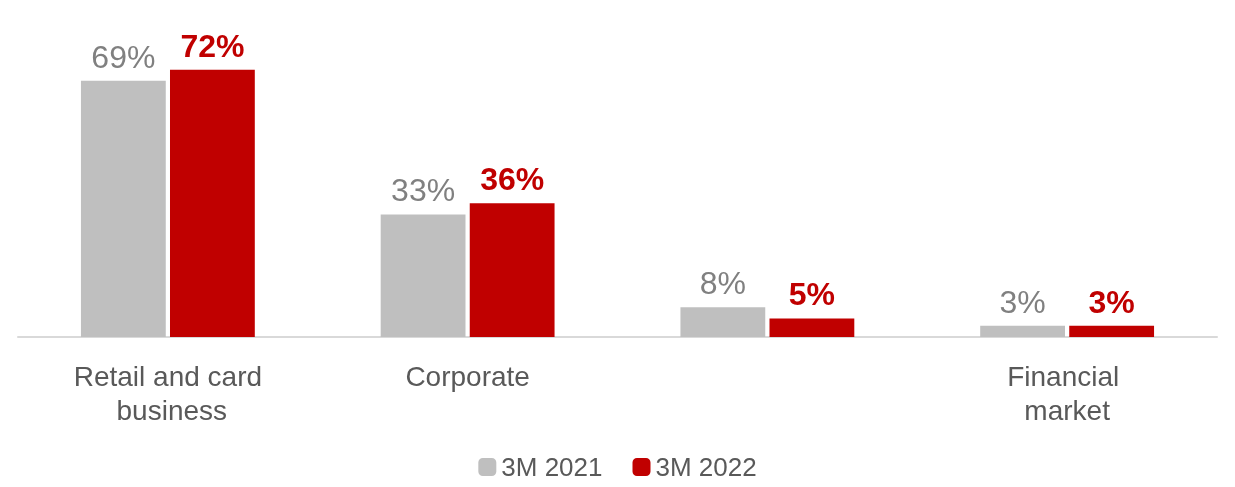  What do you see at coordinates (722, 283) in the screenshot?
I see `data-label: 8%` at bounding box center [722, 283].